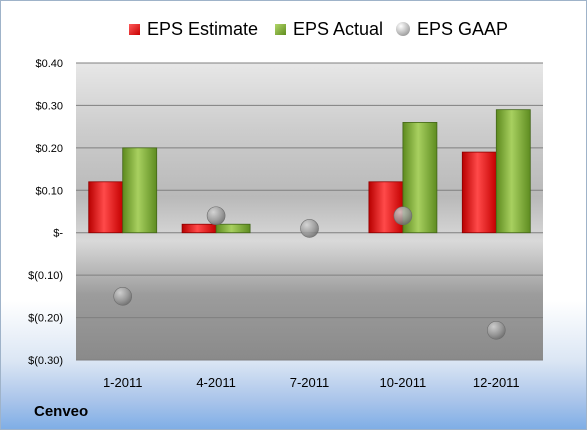 The height and width of the screenshot is (430, 587). What do you see at coordinates (45, 319) in the screenshot?
I see `y-tick-label: $(0.20)` at bounding box center [45, 319].